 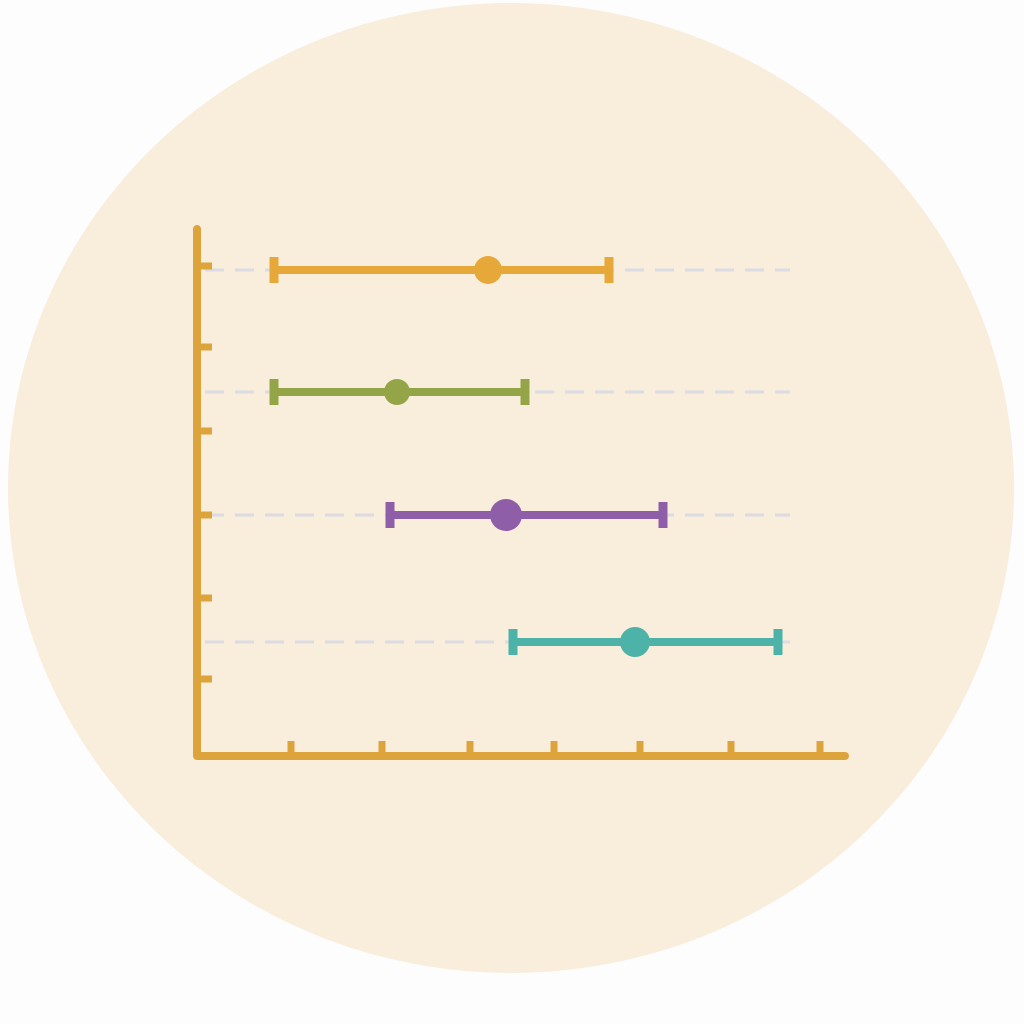 What do you see at coordinates (526, 515) in the screenshot?
I see `series-3-errorbar` at bounding box center [526, 515].